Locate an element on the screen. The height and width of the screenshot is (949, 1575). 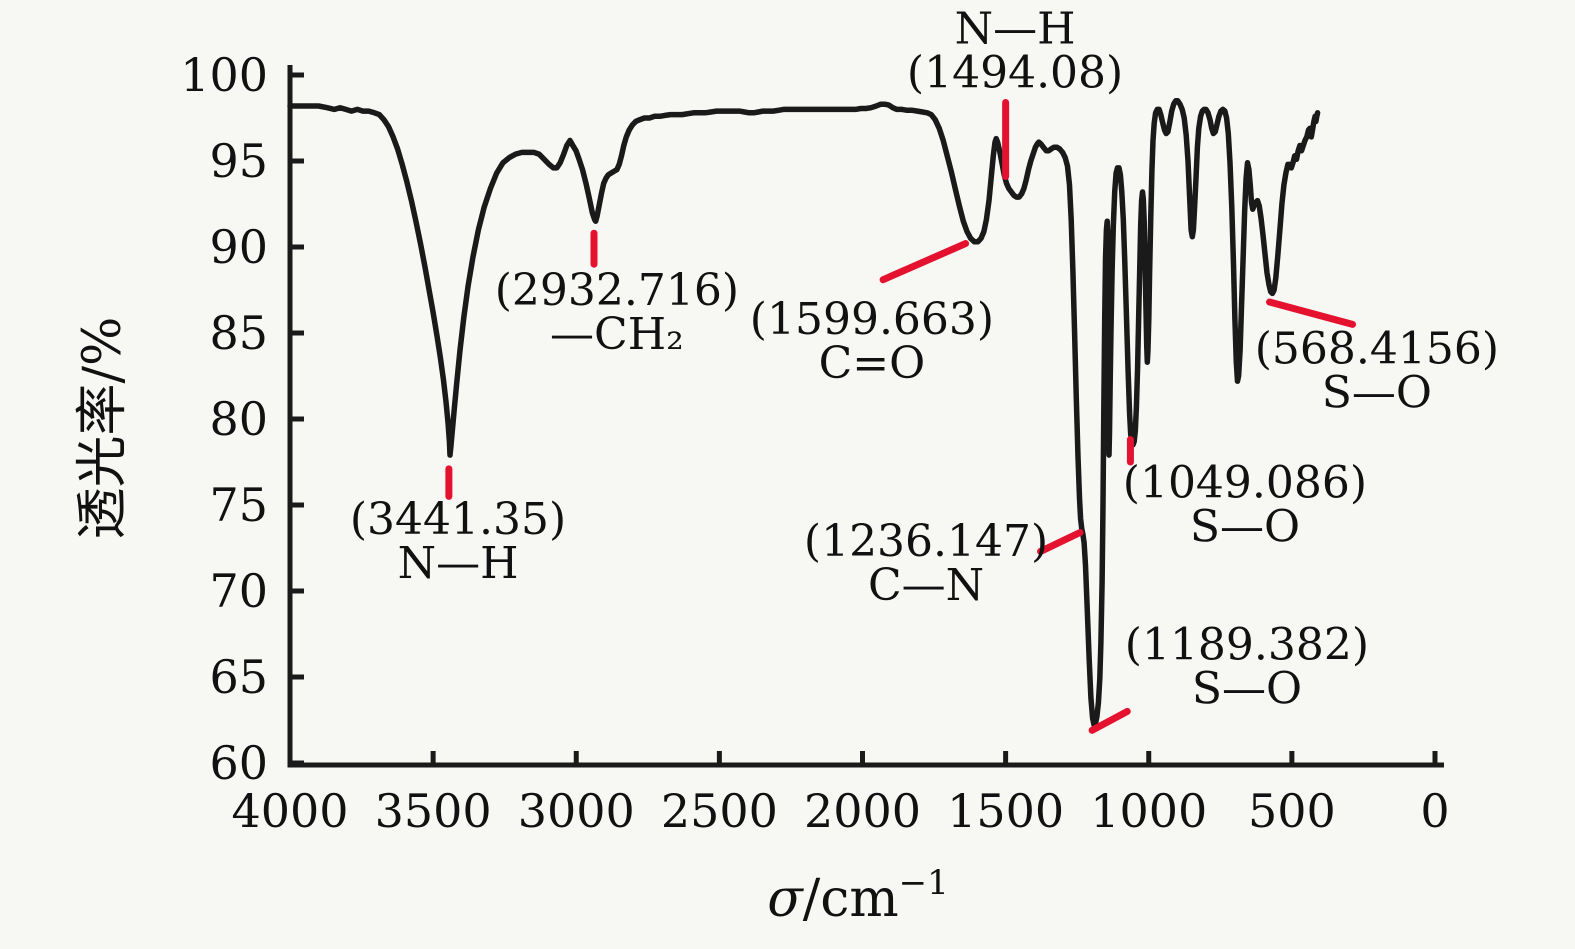
y-tick-label: 95 is located at coordinates (238, 161).